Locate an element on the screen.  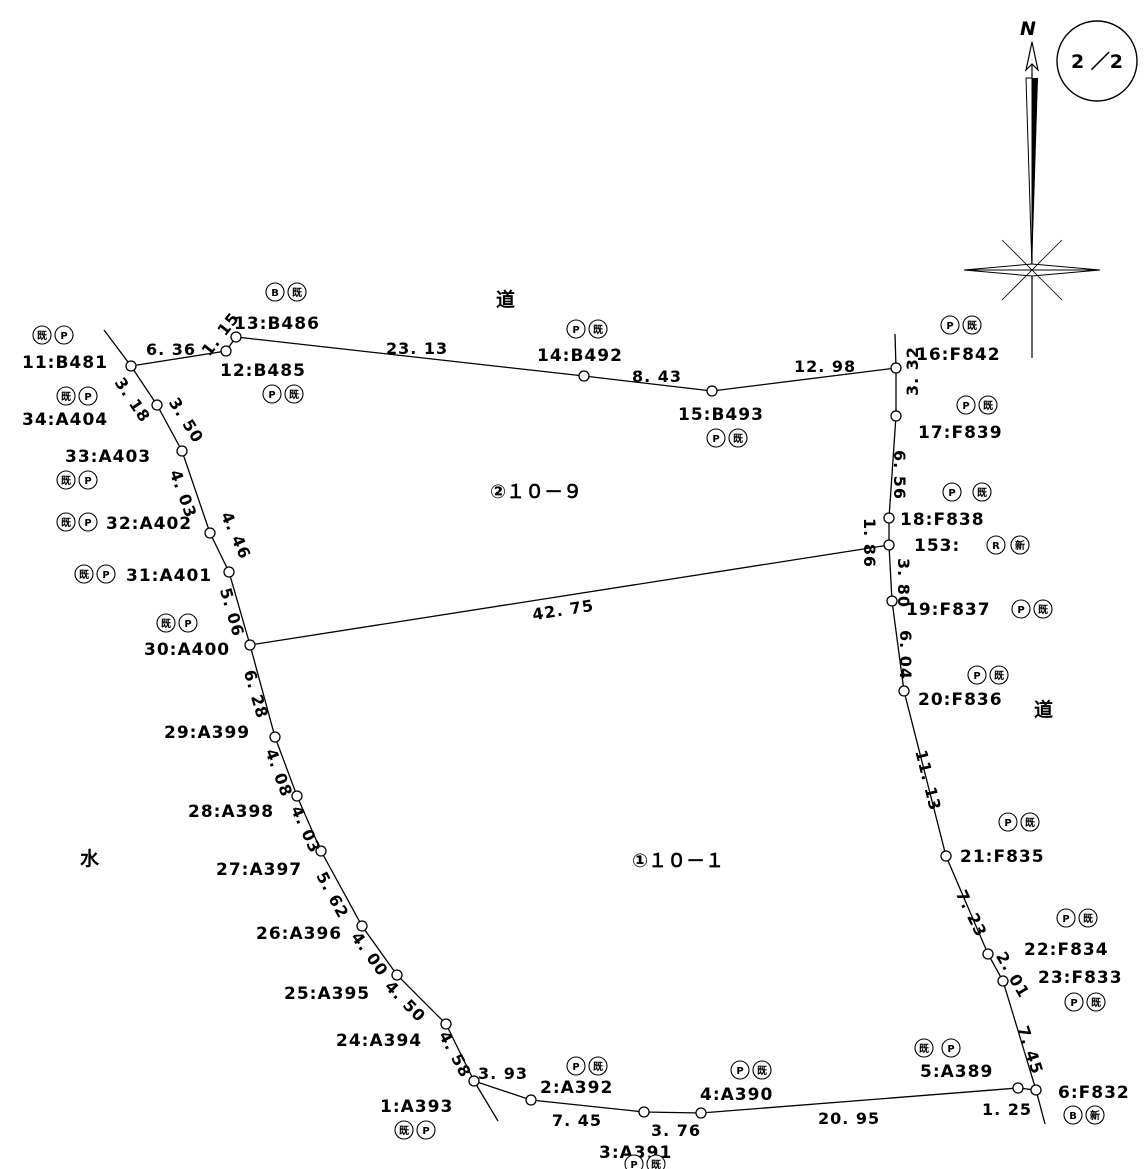
north-label: N is located at coordinates (1028, 29).